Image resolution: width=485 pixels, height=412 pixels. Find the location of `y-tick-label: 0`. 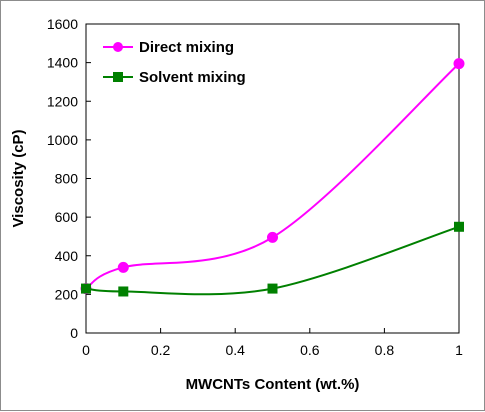

y-tick-label: 0 is located at coordinates (74, 333).